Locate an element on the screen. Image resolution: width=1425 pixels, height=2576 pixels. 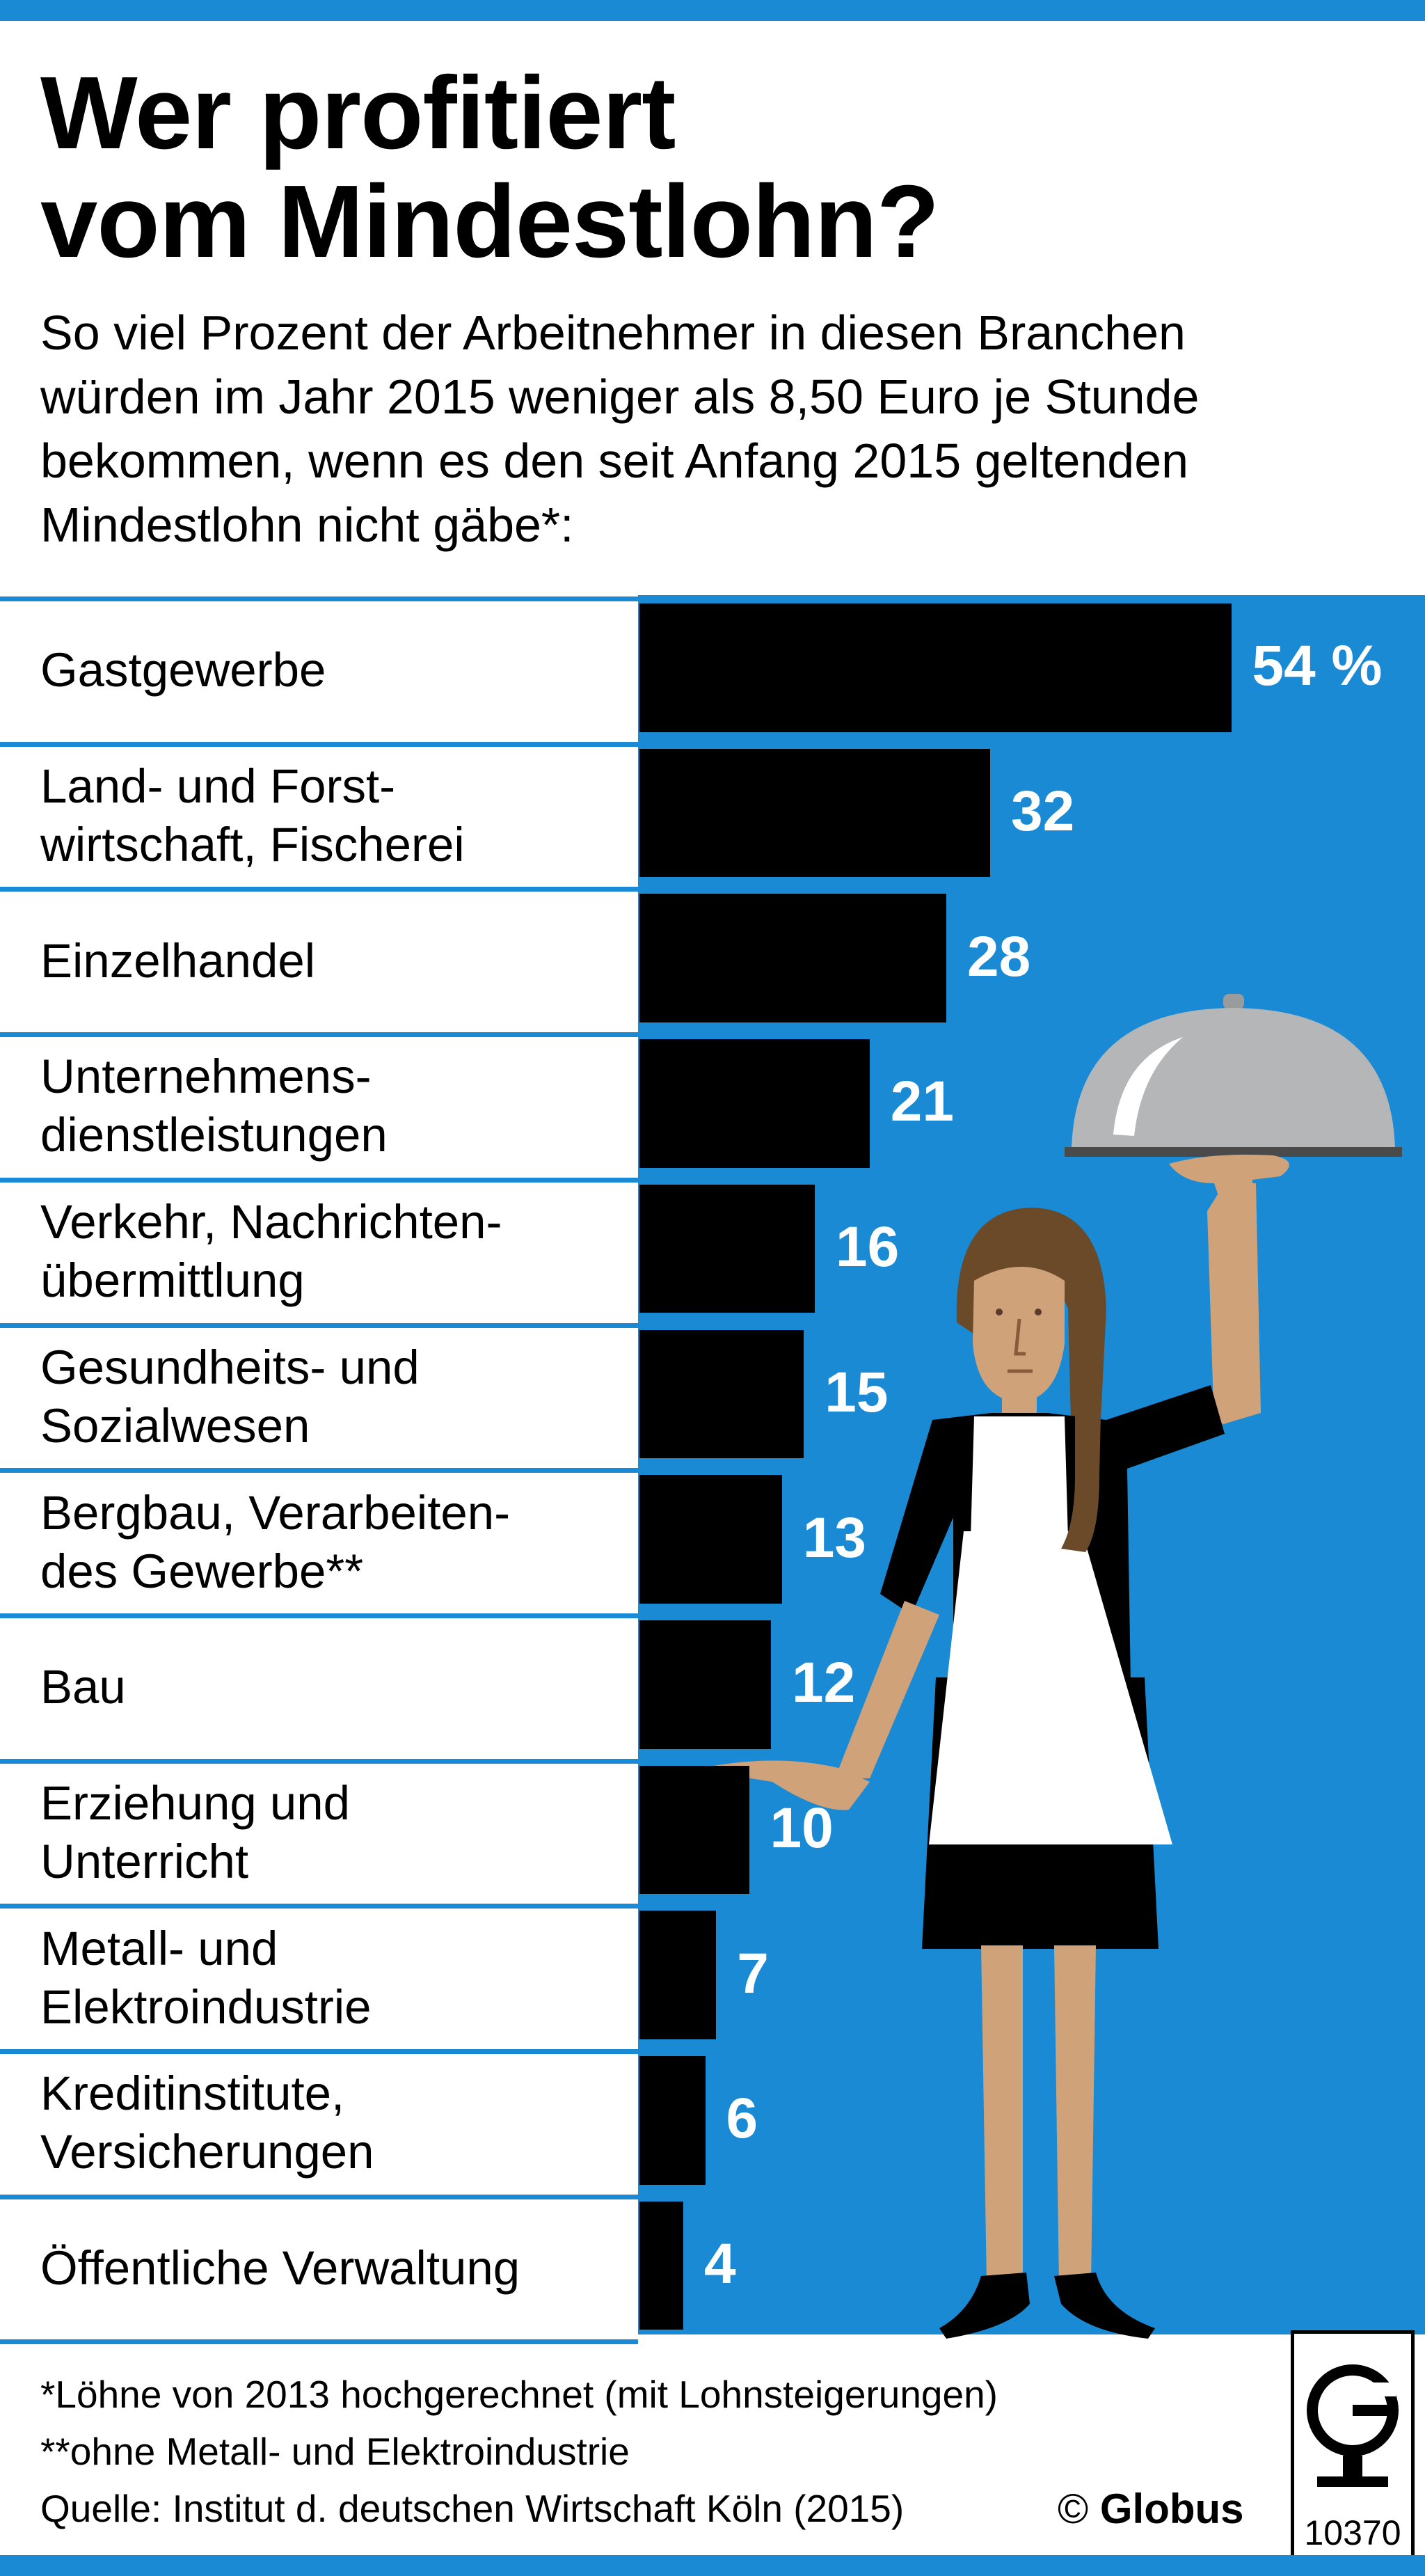
bar-value-label: 7 is located at coordinates (753, 1973).